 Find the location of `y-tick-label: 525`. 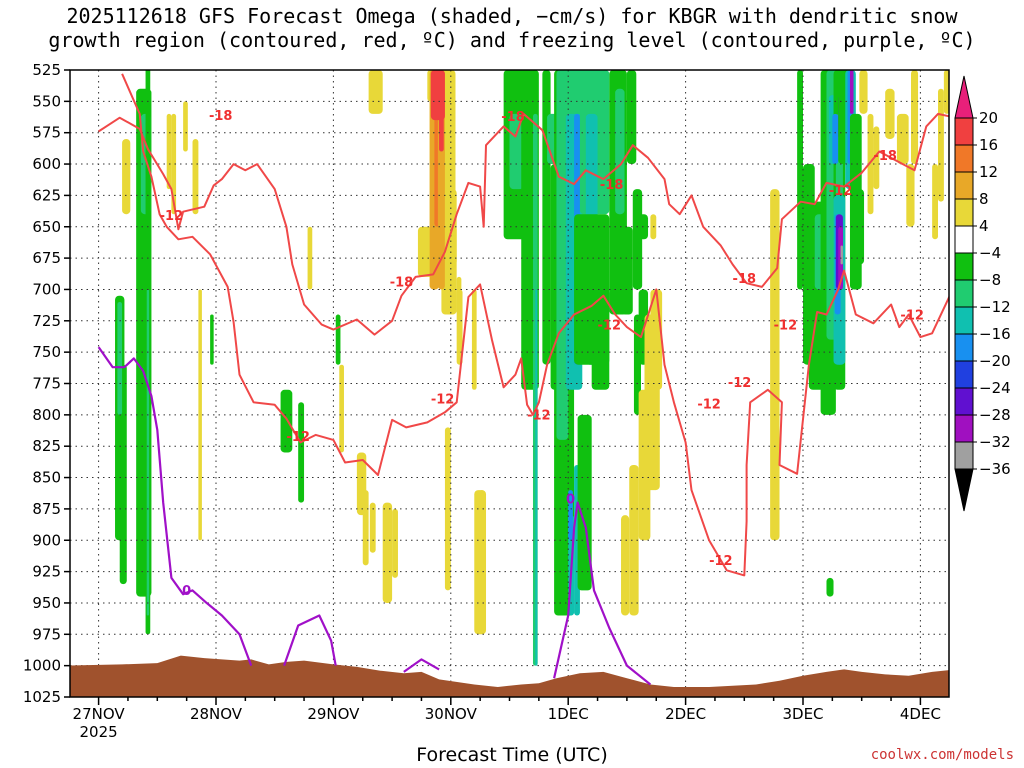

y-tick-label: 525 is located at coordinates (46, 70).